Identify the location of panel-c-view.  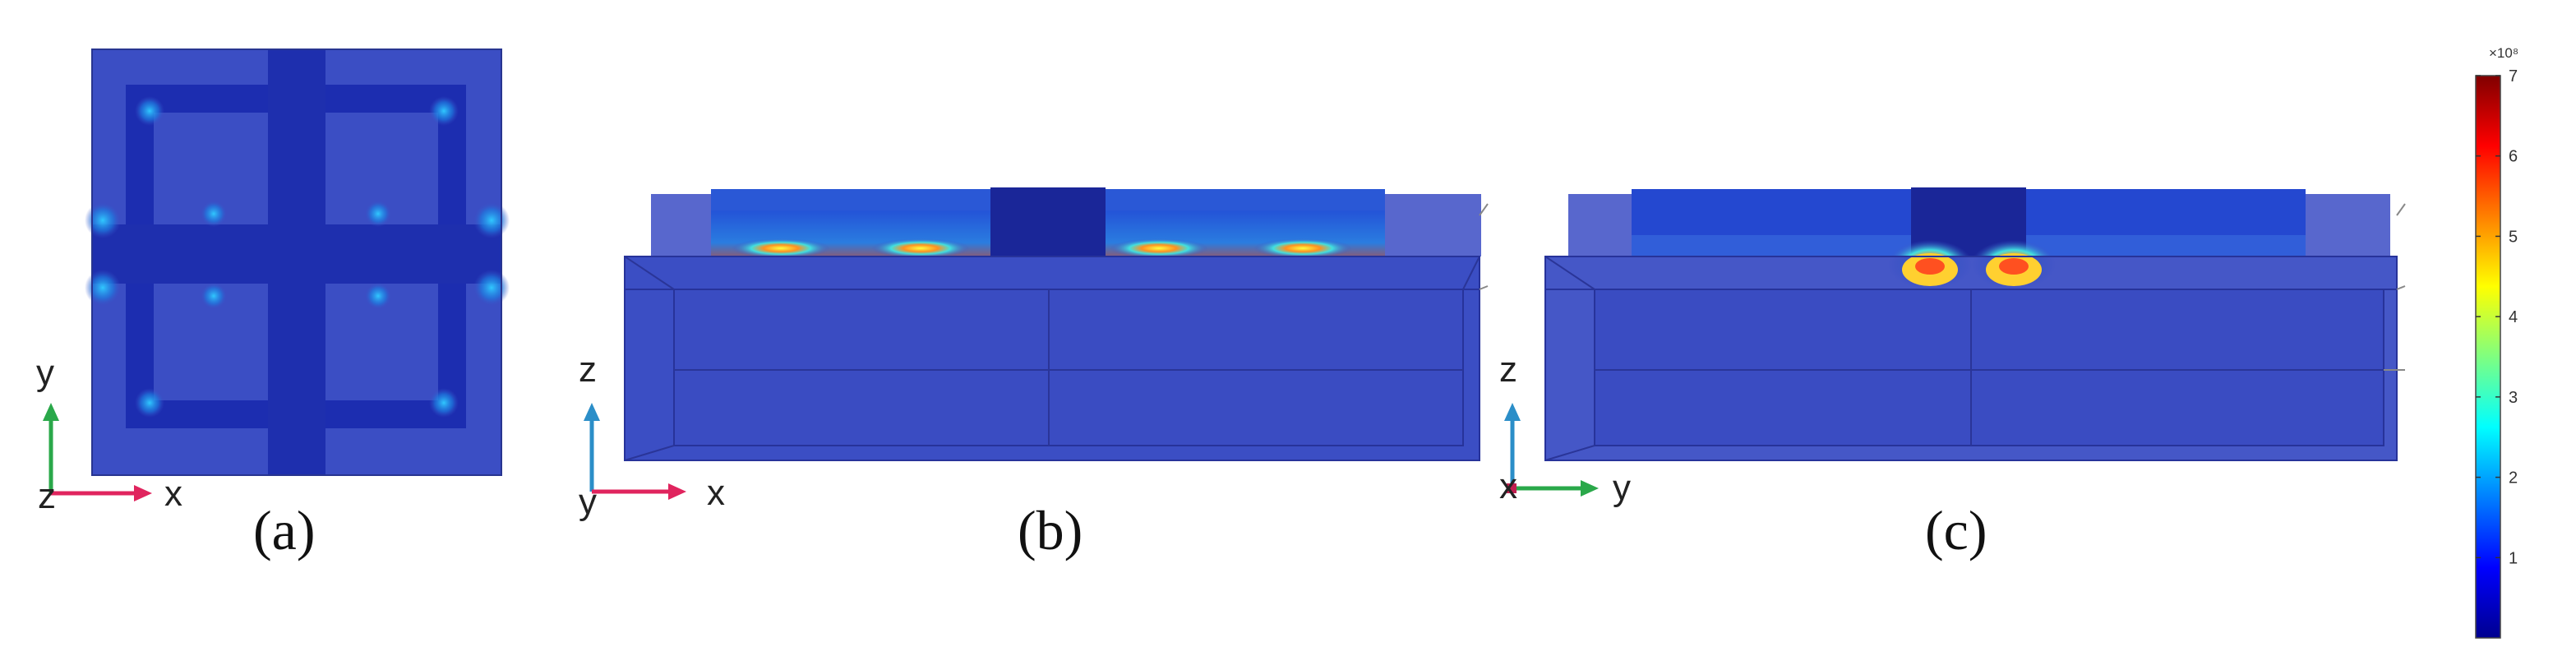
(1975, 324).